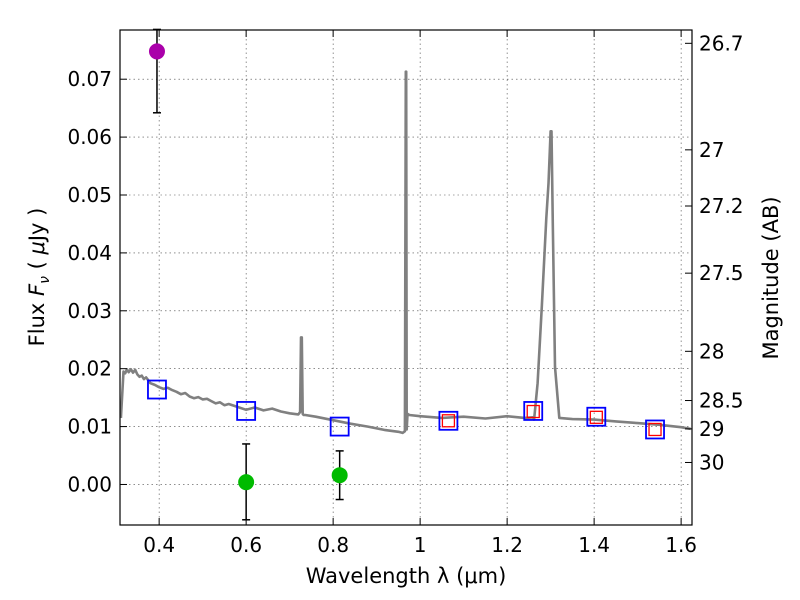 This screenshot has height=600, width=800. What do you see at coordinates (711, 150) in the screenshot?
I see `mag-tick-label: 27` at bounding box center [711, 150].